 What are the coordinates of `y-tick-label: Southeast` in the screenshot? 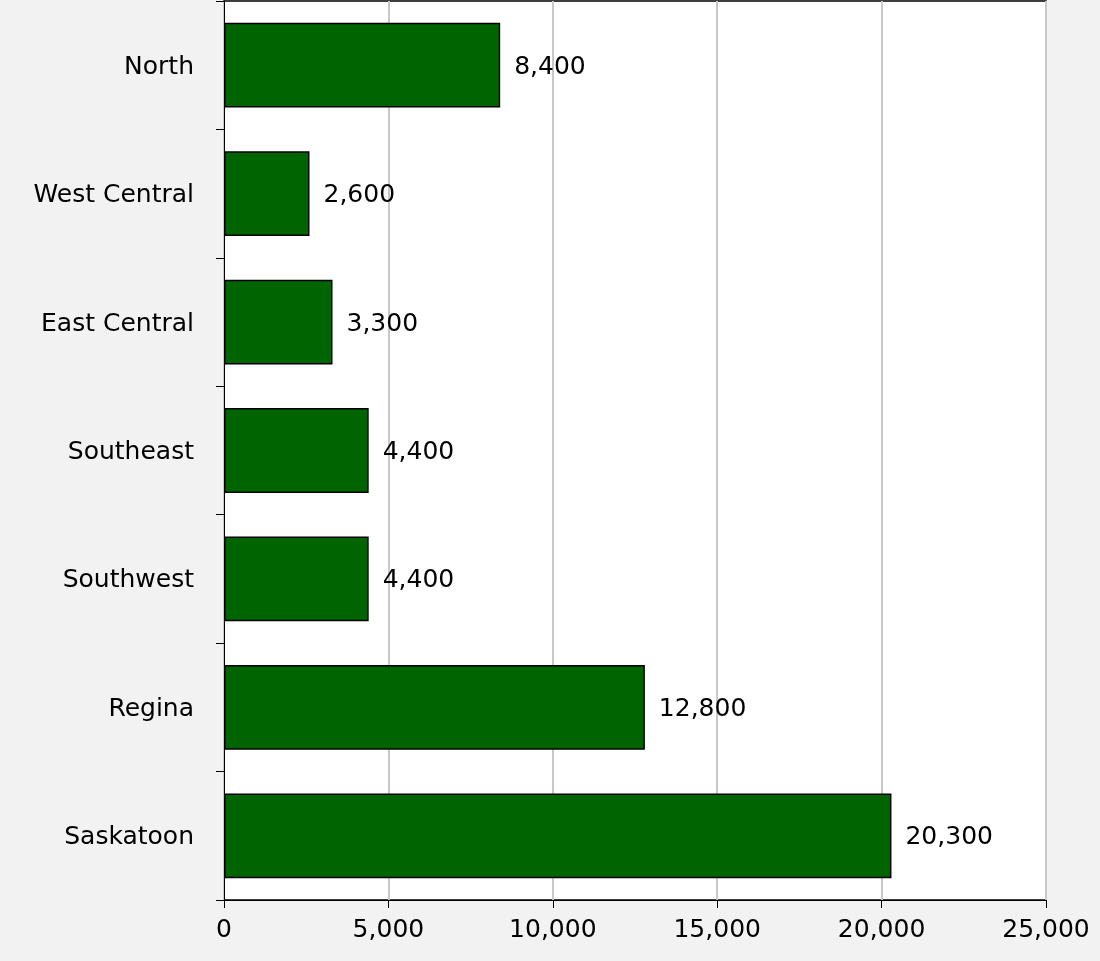 It's located at (131, 450).